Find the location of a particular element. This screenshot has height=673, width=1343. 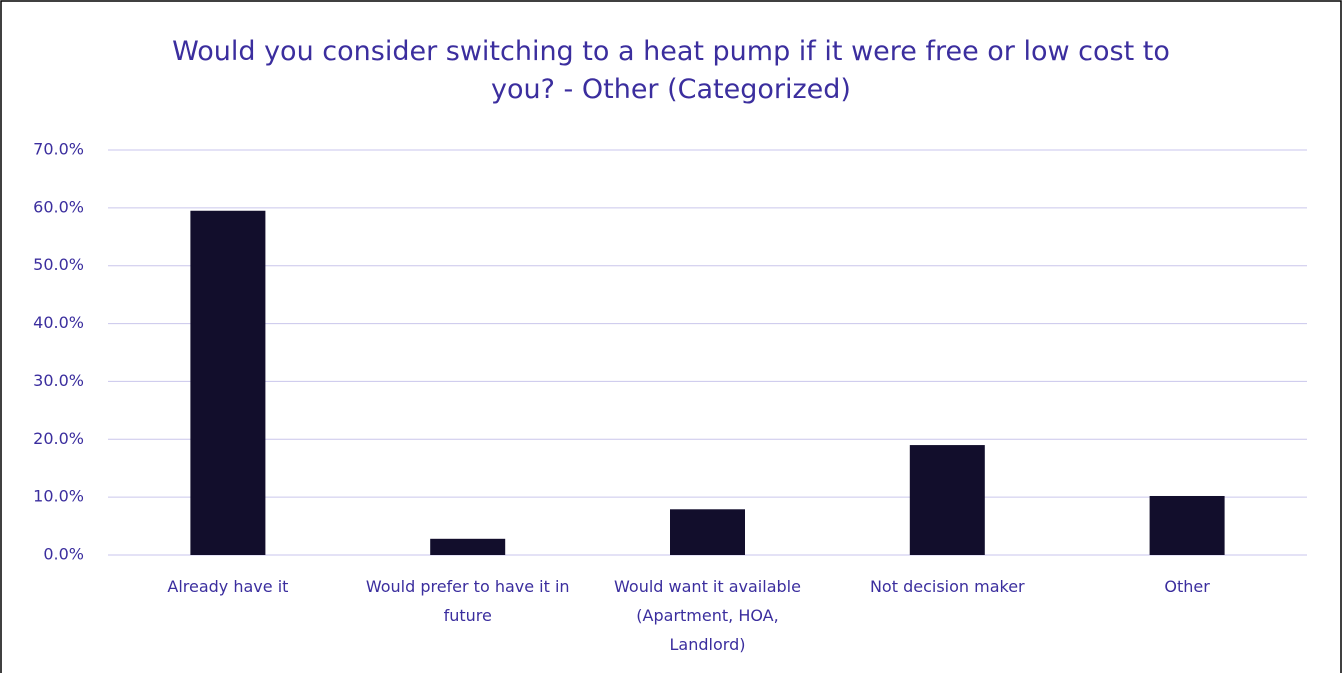

x-tick-label: Other is located at coordinates (1187, 586).